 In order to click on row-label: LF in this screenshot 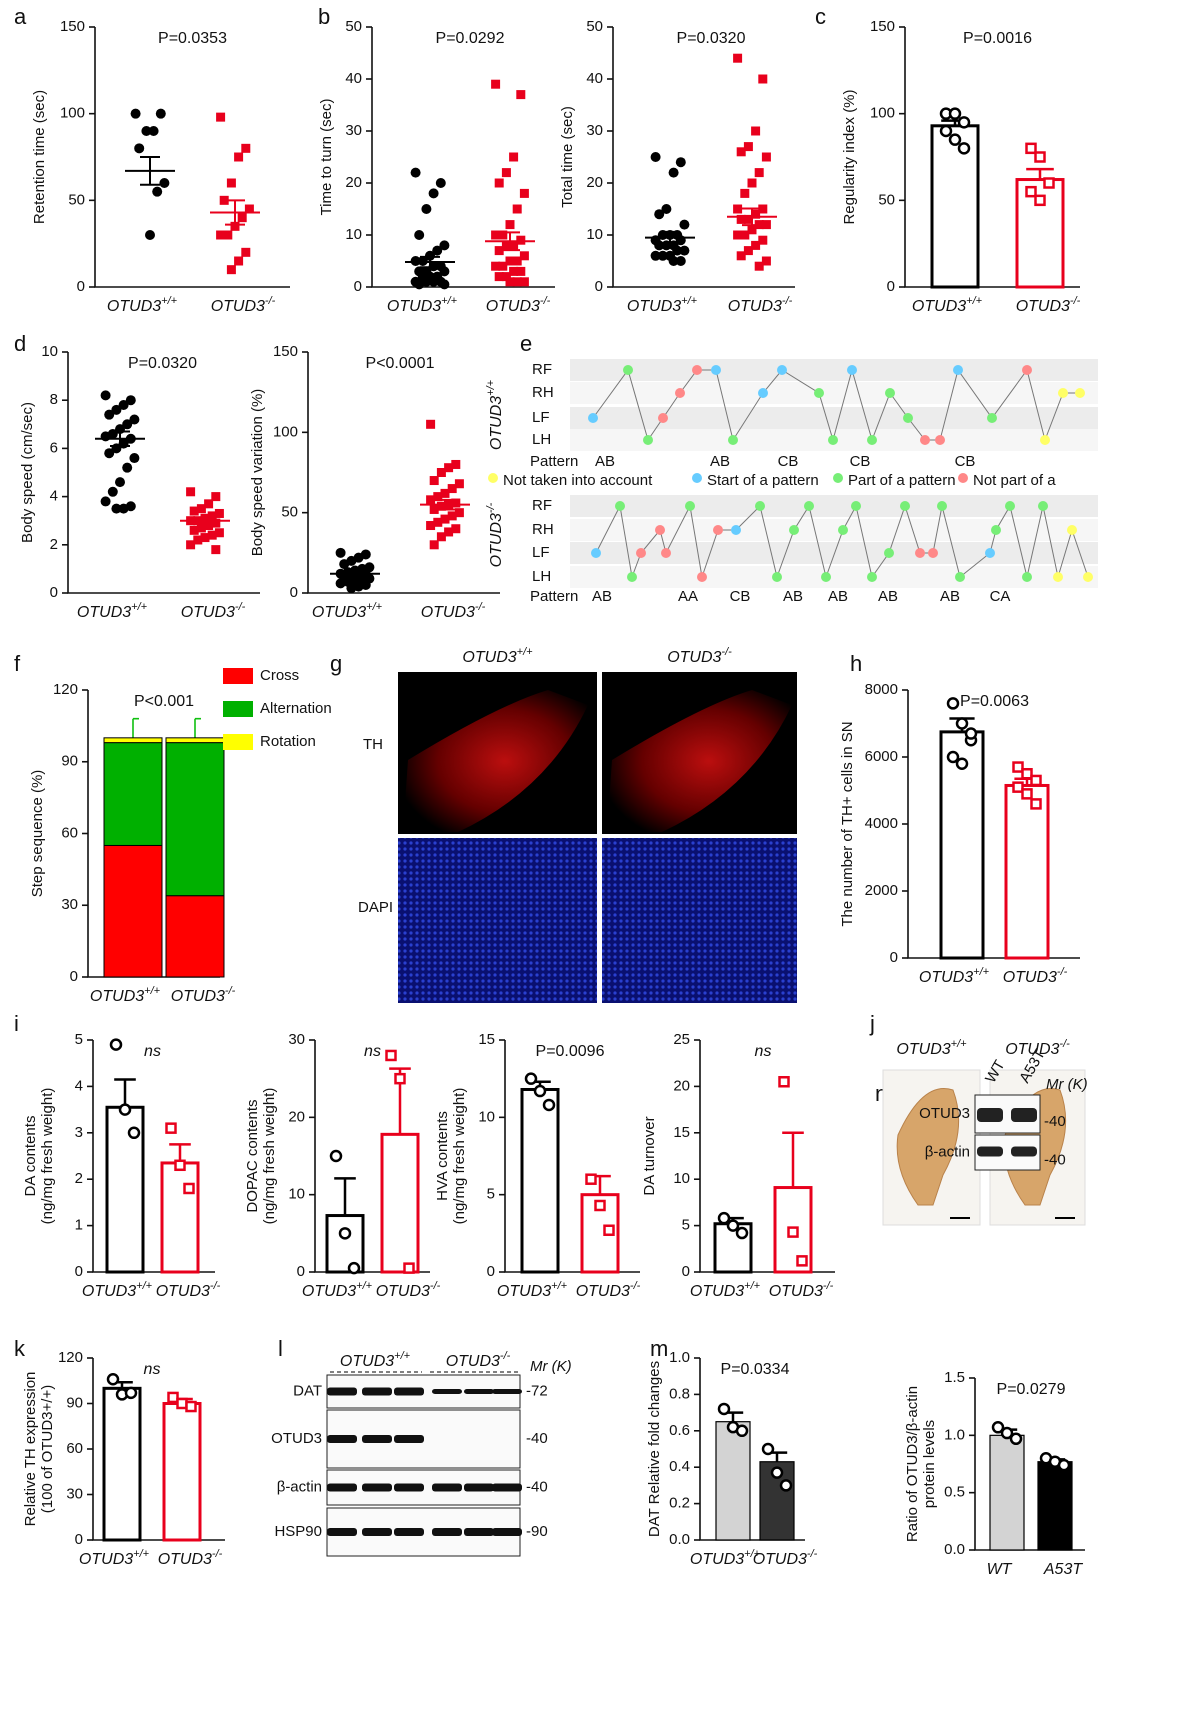, I will do `click(541, 552)`.